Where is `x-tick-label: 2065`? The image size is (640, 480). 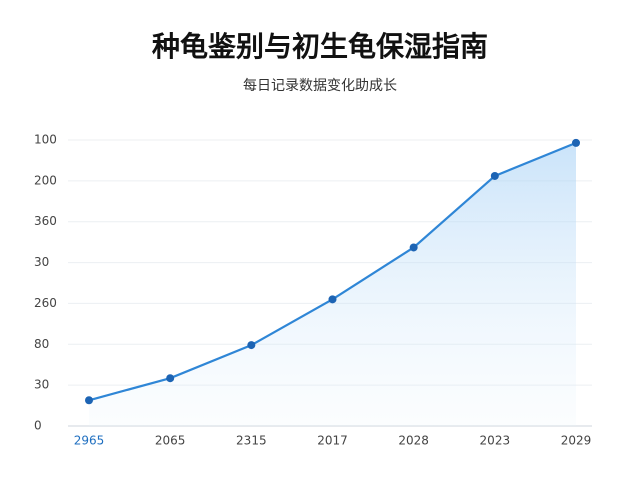 x-tick-label: 2065 is located at coordinates (170, 441).